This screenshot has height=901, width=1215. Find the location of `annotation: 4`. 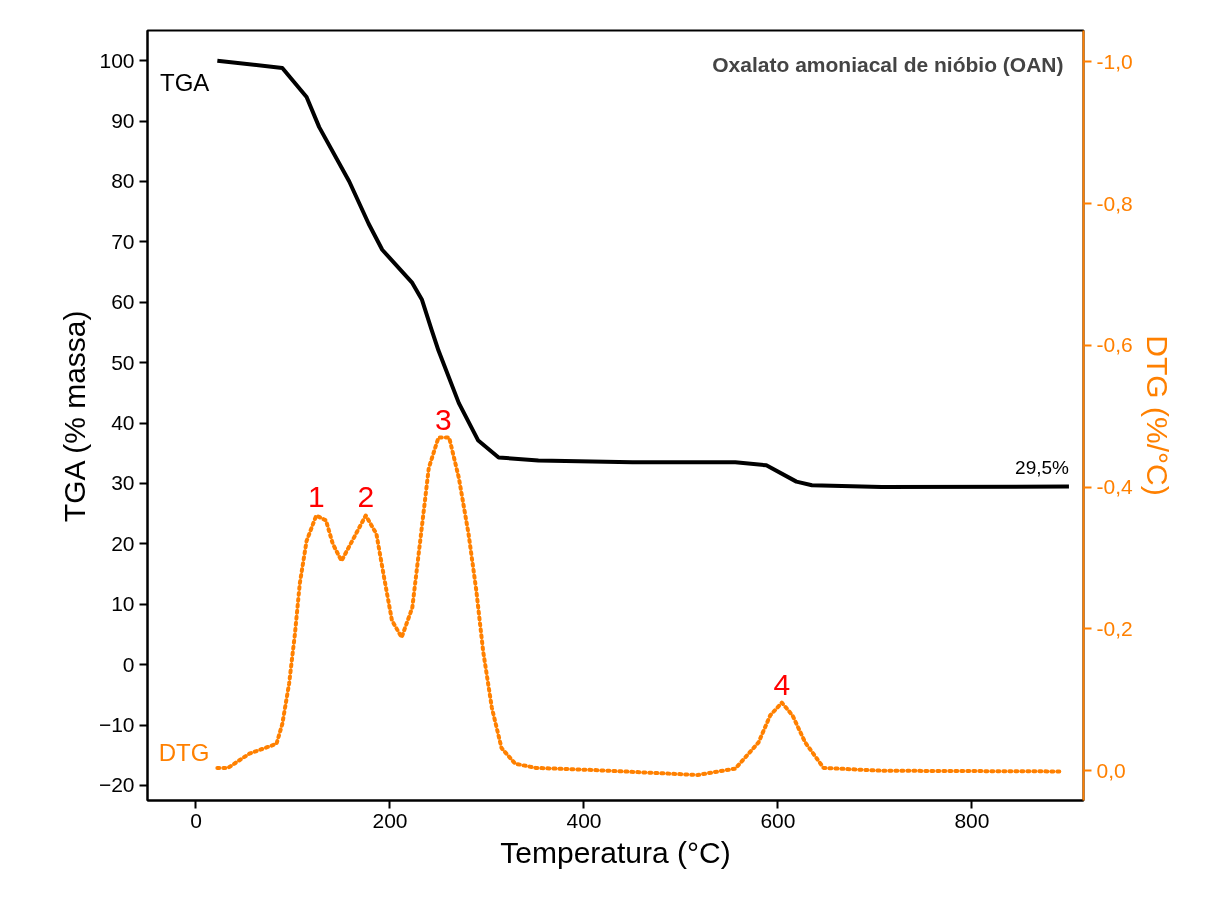

annotation: 4 is located at coordinates (782, 684).